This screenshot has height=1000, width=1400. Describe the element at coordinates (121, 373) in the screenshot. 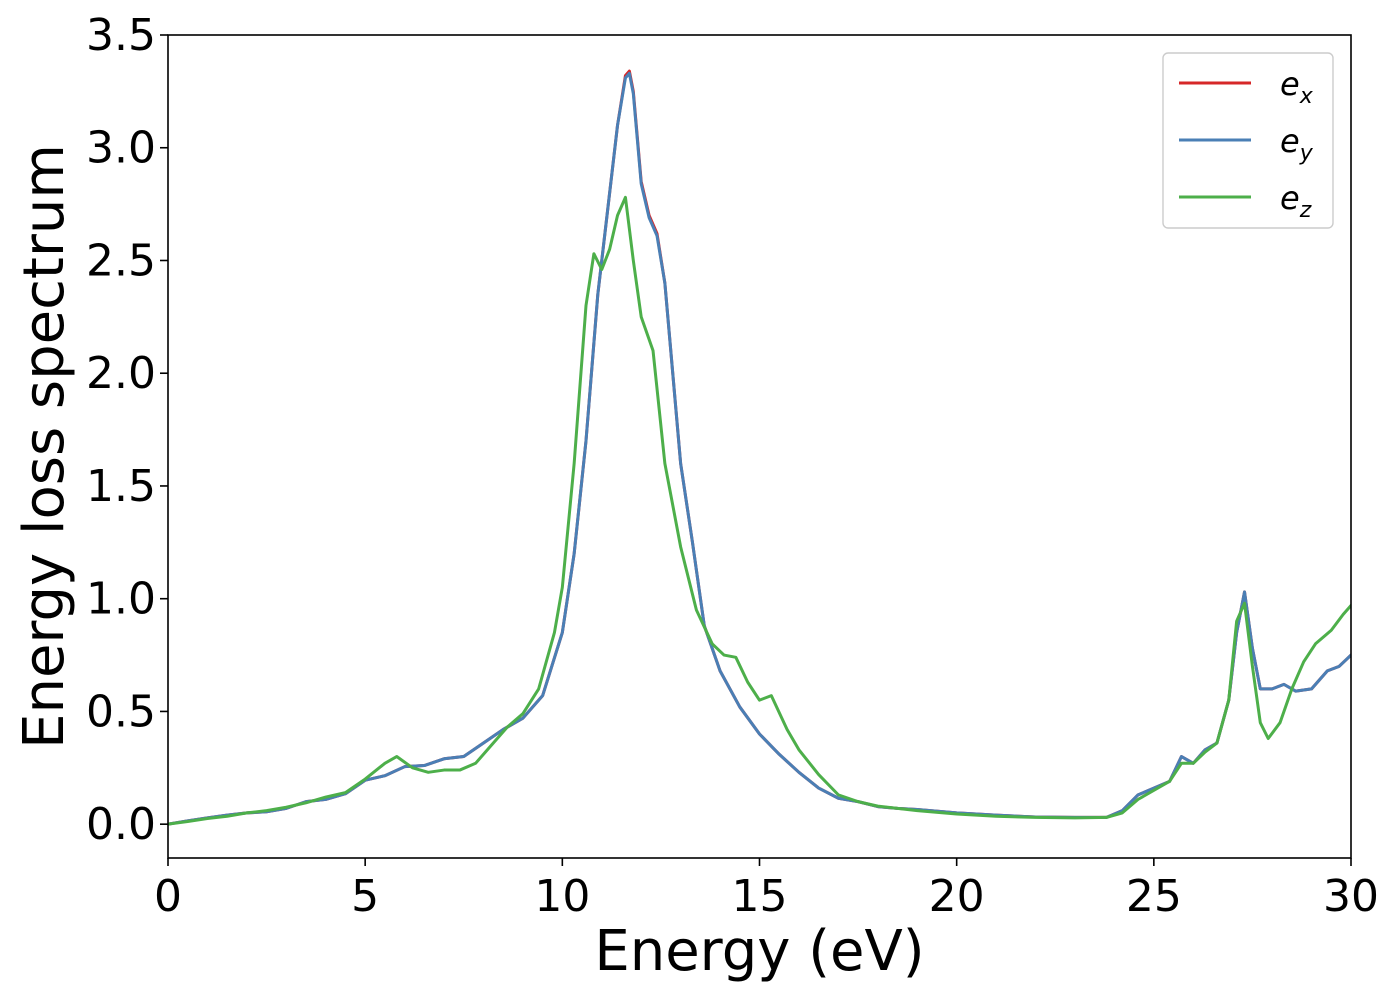

I see `y-tick-label: 2.0` at that location.